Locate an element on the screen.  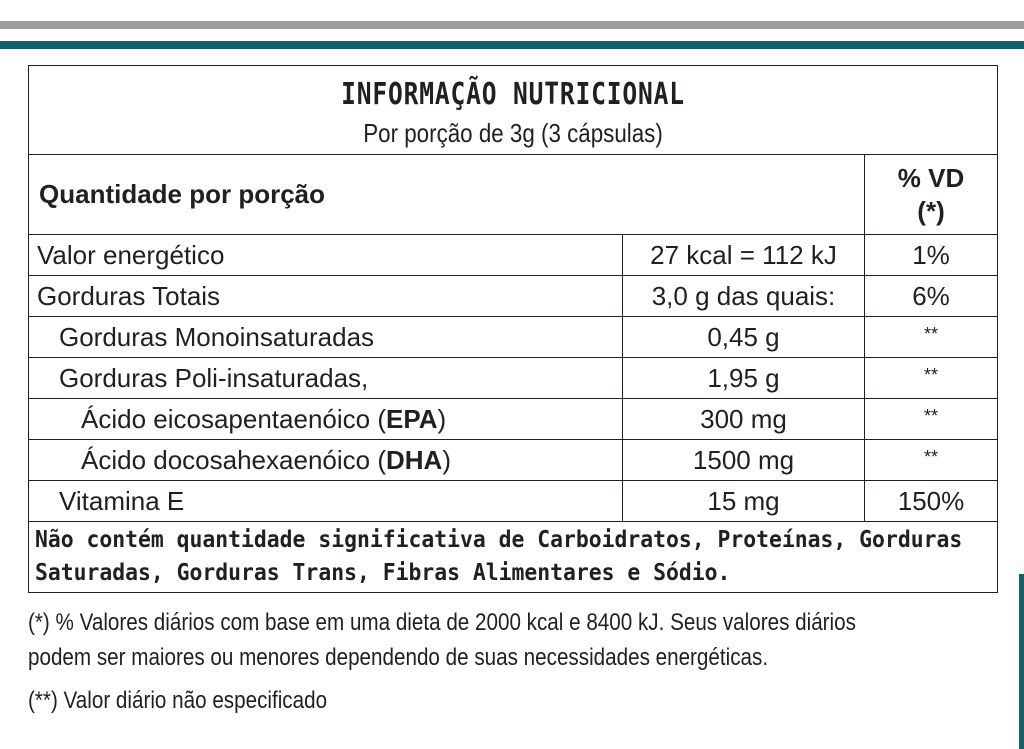
nutrient-name-prefix: Ácido docosahexaenóico ( is located at coordinates (233, 459).